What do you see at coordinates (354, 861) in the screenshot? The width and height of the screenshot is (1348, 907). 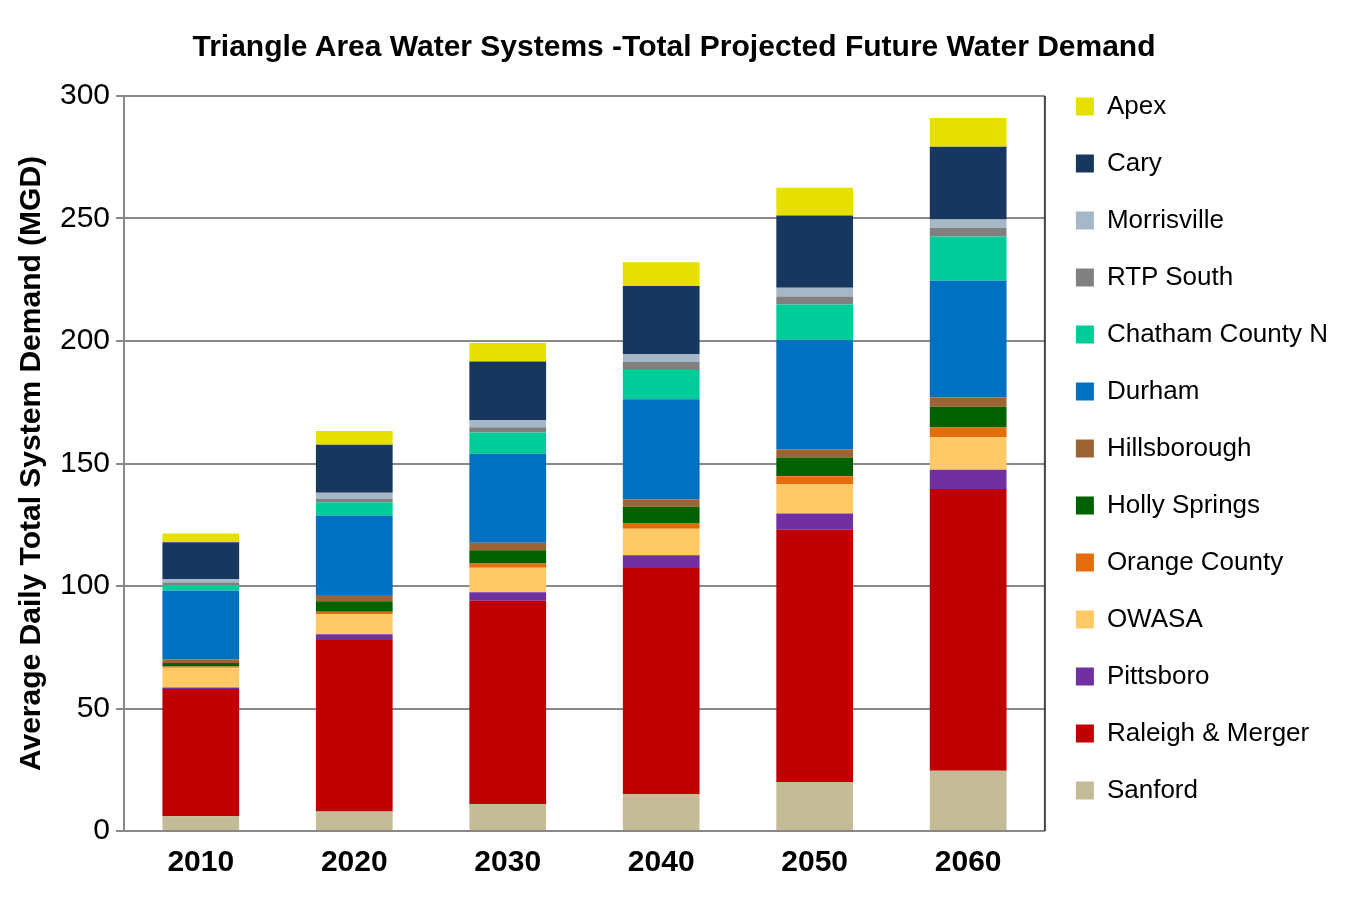 I see `x-tick-label: 2020` at bounding box center [354, 861].